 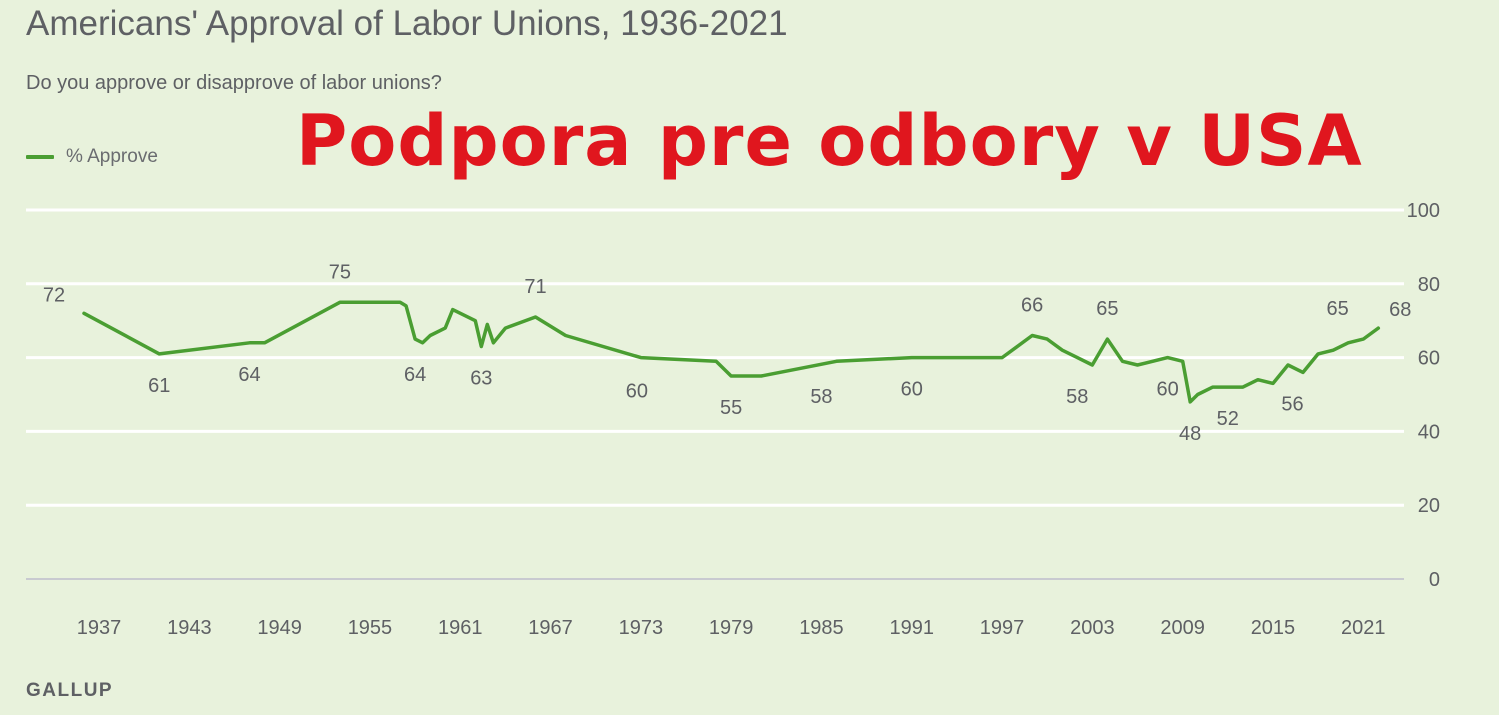 I want to click on data-label: 75, so click(x=340, y=272).